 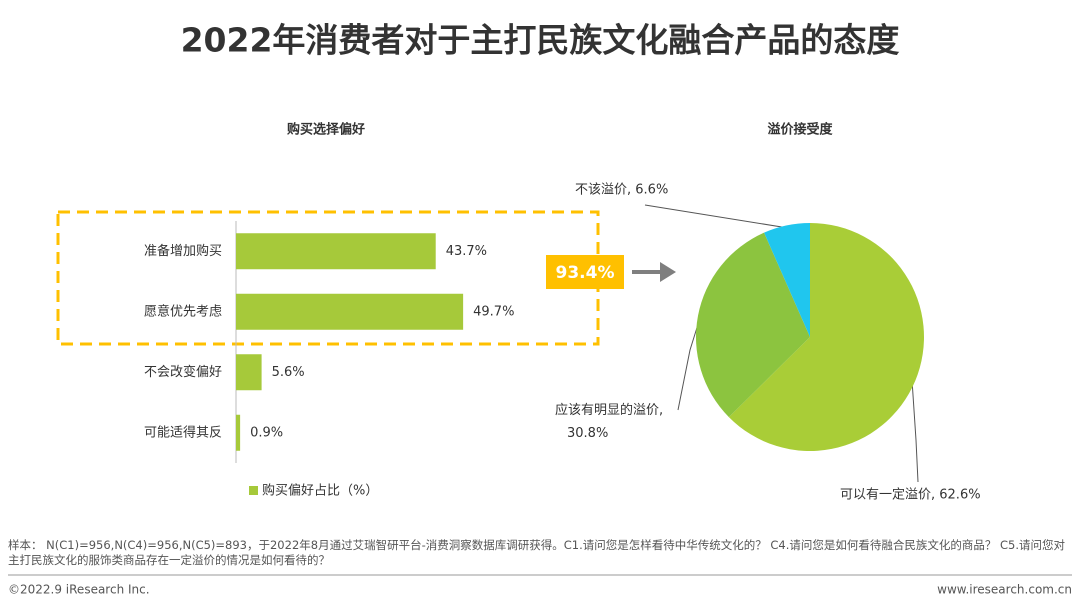 What do you see at coordinates (183, 251) in the screenshot?
I see `category-label: 准备增加购买` at bounding box center [183, 251].